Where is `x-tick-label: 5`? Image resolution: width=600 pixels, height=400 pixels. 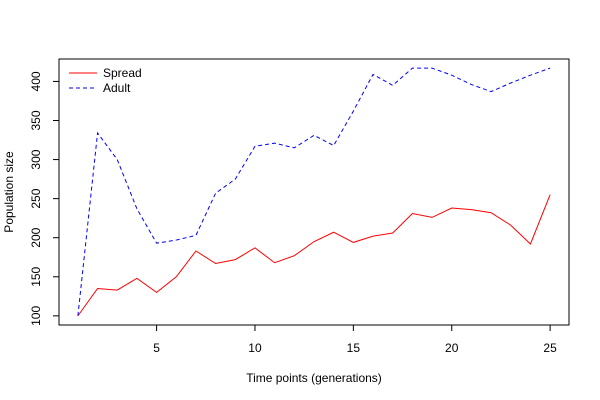 x-tick-label: 5 is located at coordinates (156, 348).